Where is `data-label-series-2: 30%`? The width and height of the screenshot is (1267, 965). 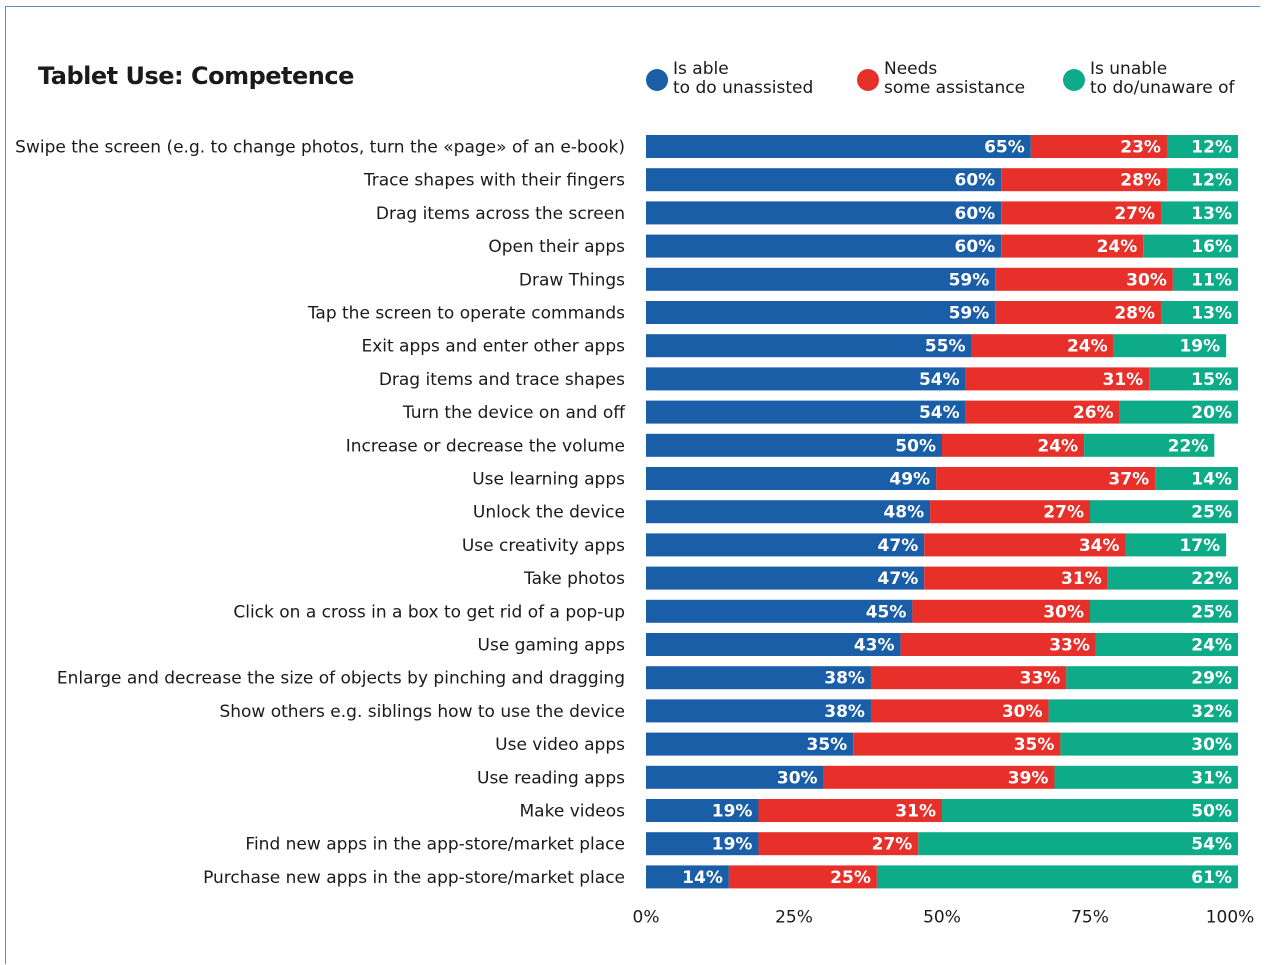
data-label-series-2: 30% is located at coordinates (1211, 745).